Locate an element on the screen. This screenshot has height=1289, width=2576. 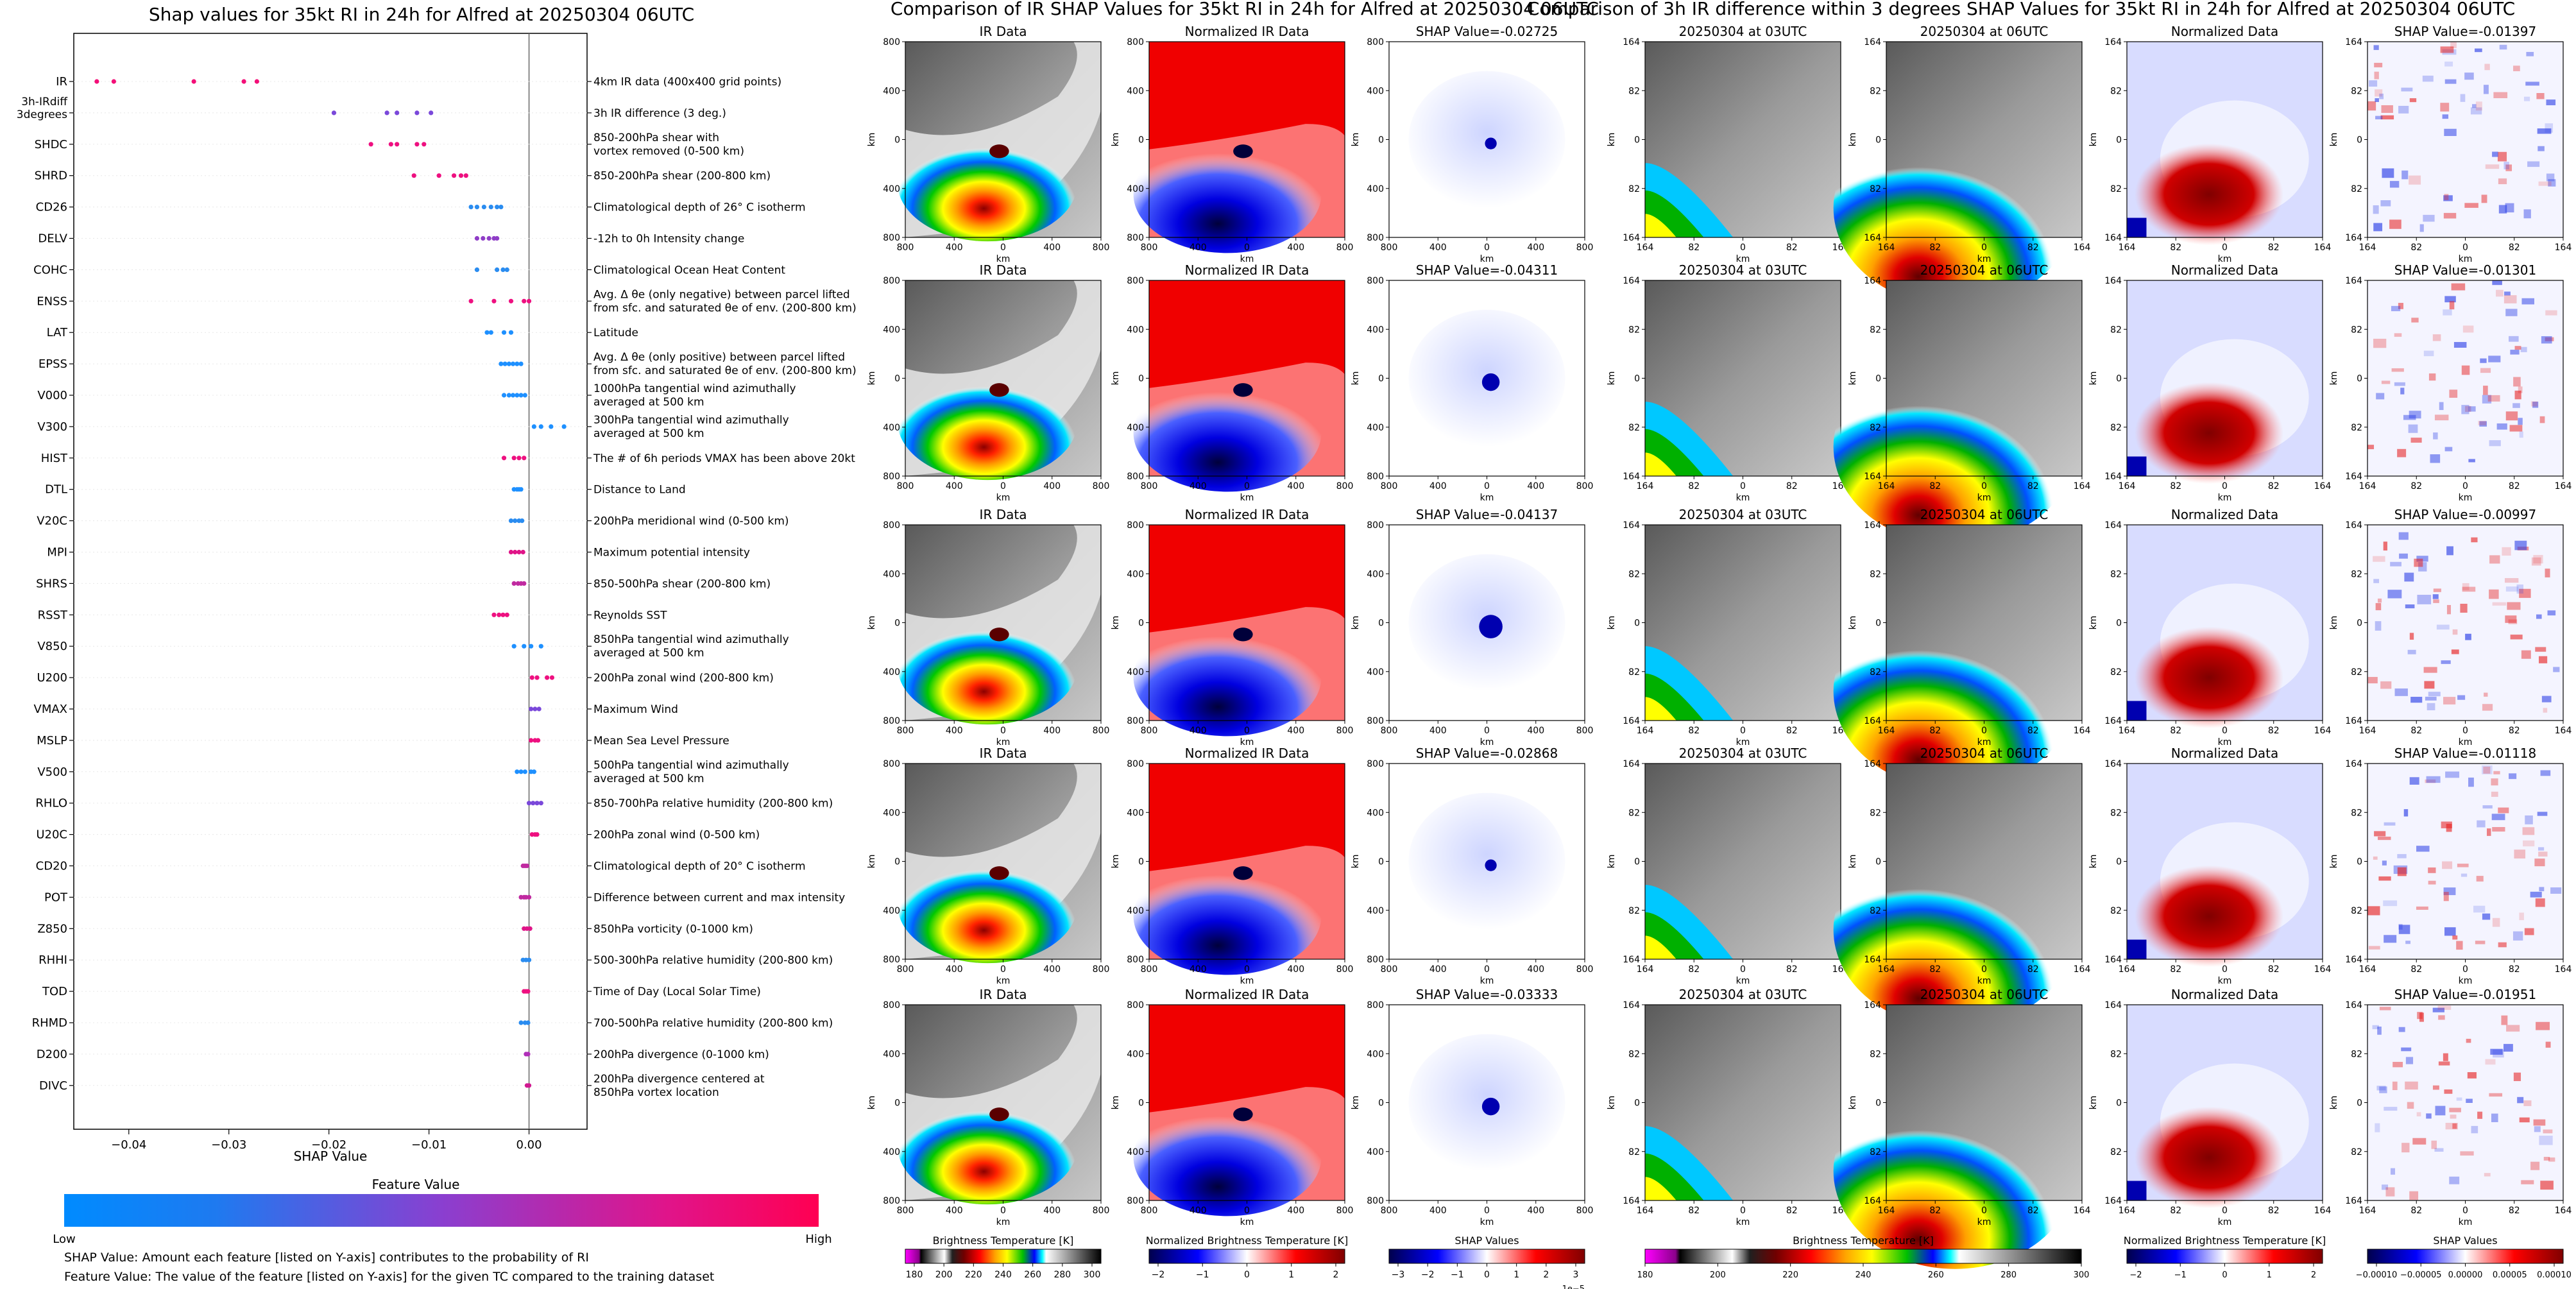
feature-row: SHRD 850-200hPa shear (200-800 km) is located at coordinates (403, 176).